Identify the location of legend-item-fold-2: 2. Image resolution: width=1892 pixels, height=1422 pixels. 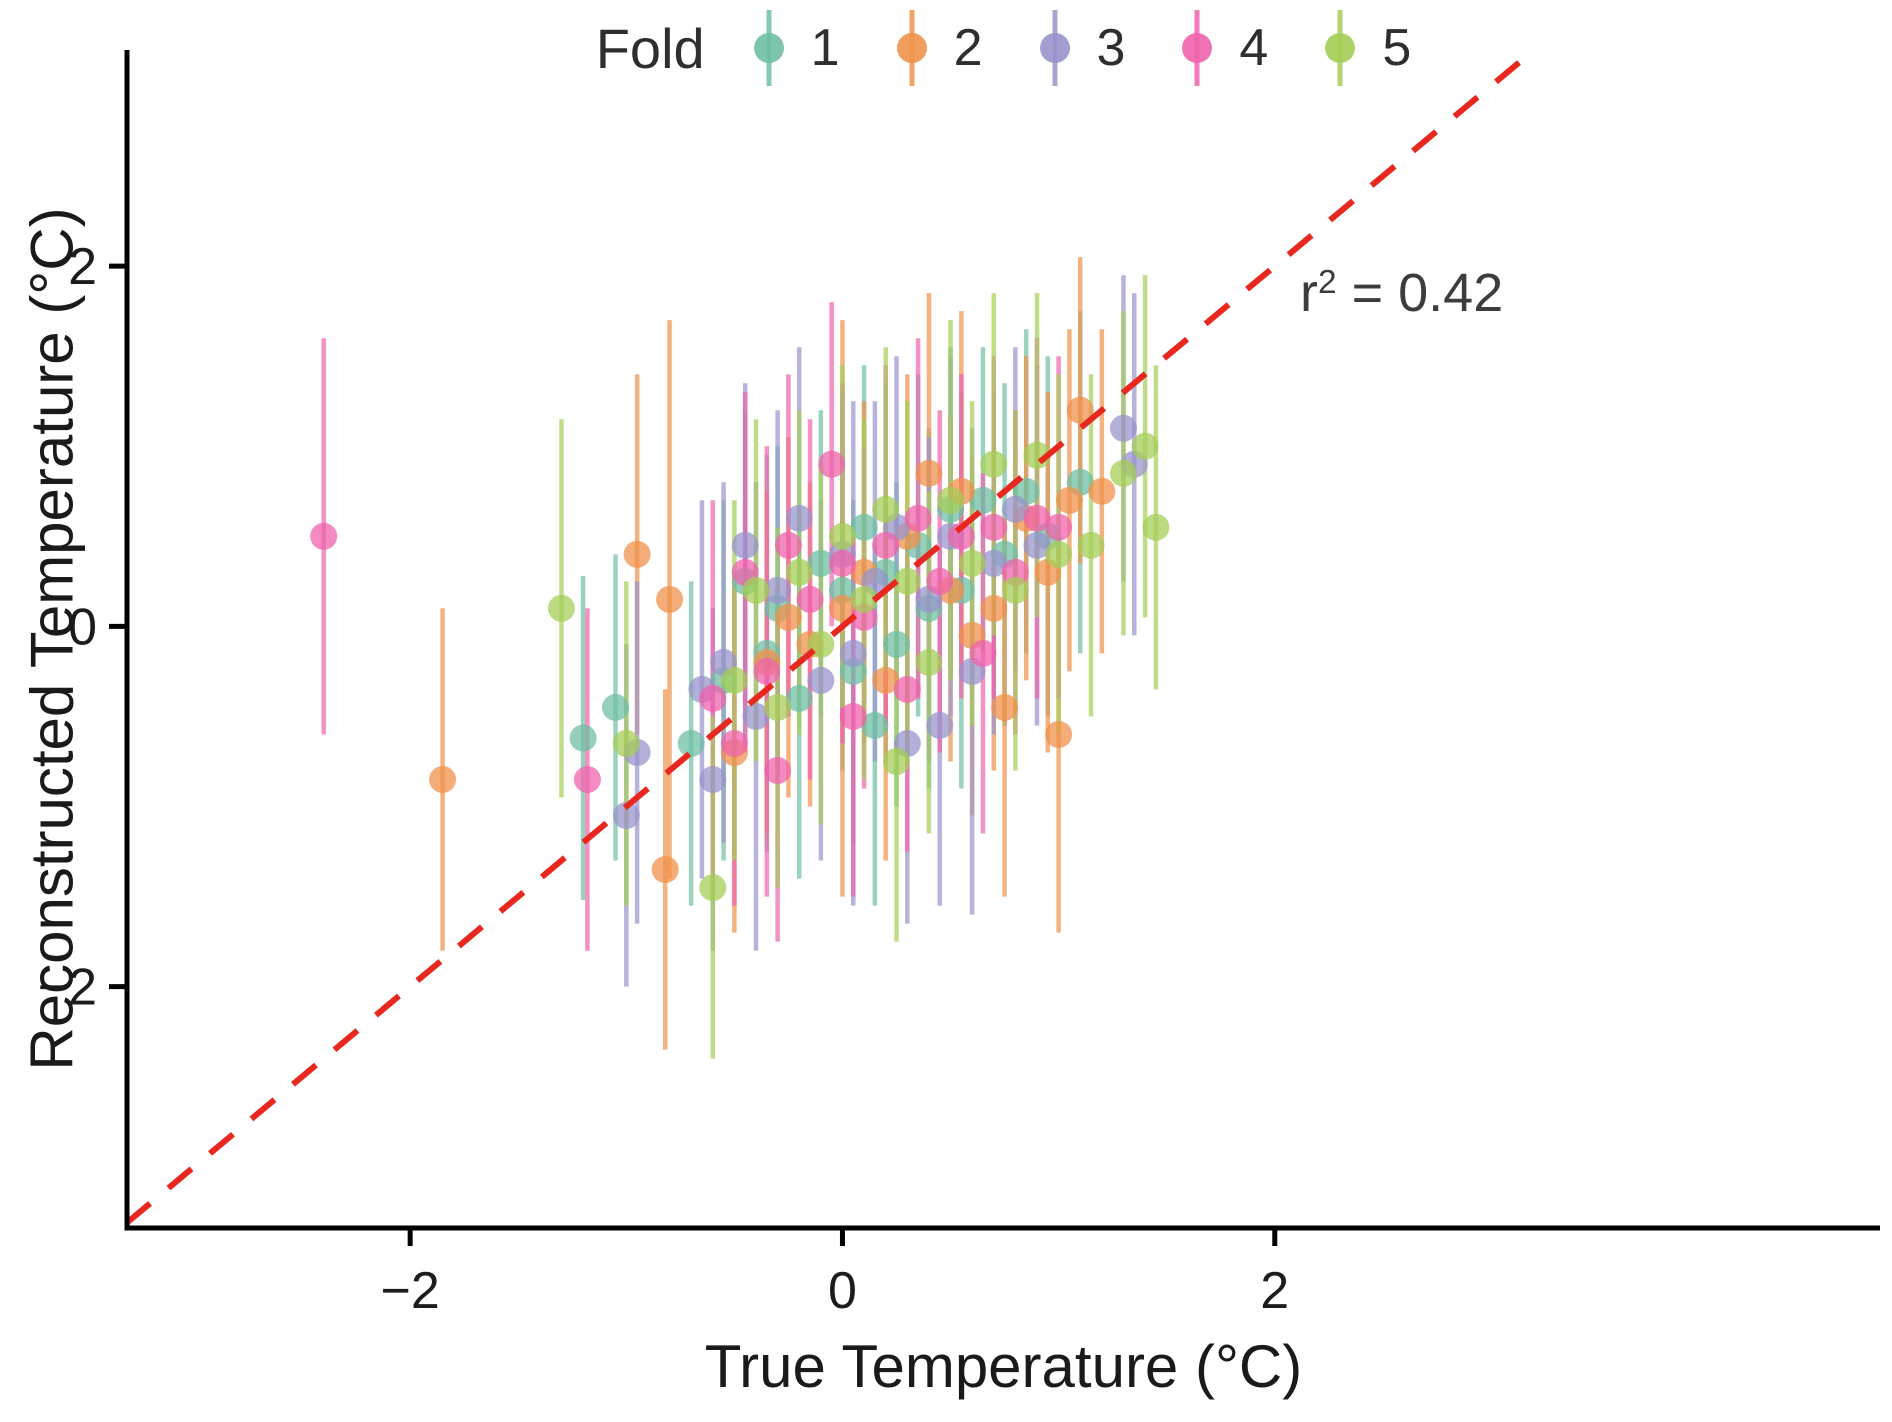
(938, 48).